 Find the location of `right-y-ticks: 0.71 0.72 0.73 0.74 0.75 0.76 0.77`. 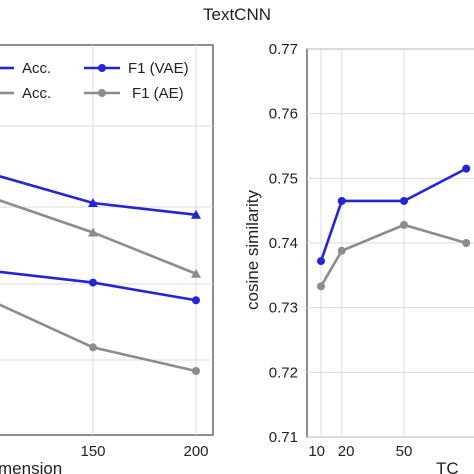

right-y-ticks: 0.71 0.72 0.73 0.74 0.75 0.76 0.77 is located at coordinates (283, 243).